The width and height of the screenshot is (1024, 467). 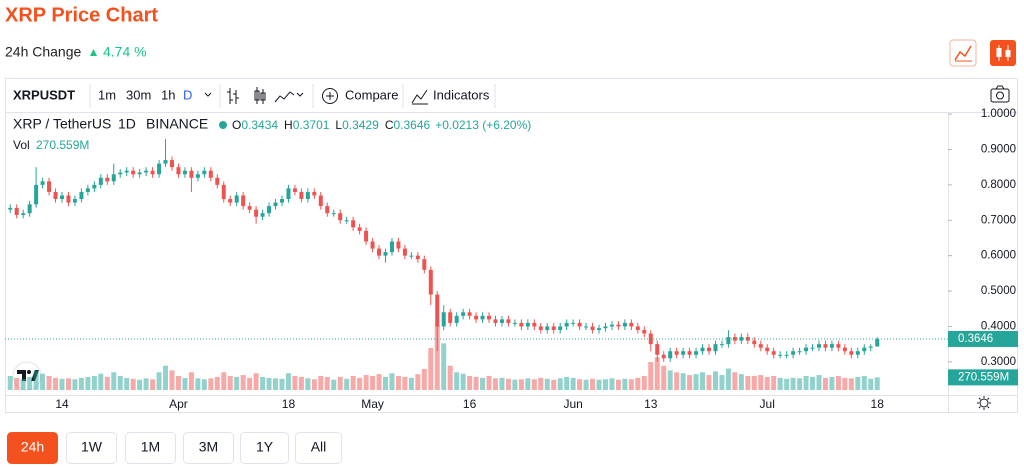 I want to click on interval-button: D, so click(x=187, y=94).